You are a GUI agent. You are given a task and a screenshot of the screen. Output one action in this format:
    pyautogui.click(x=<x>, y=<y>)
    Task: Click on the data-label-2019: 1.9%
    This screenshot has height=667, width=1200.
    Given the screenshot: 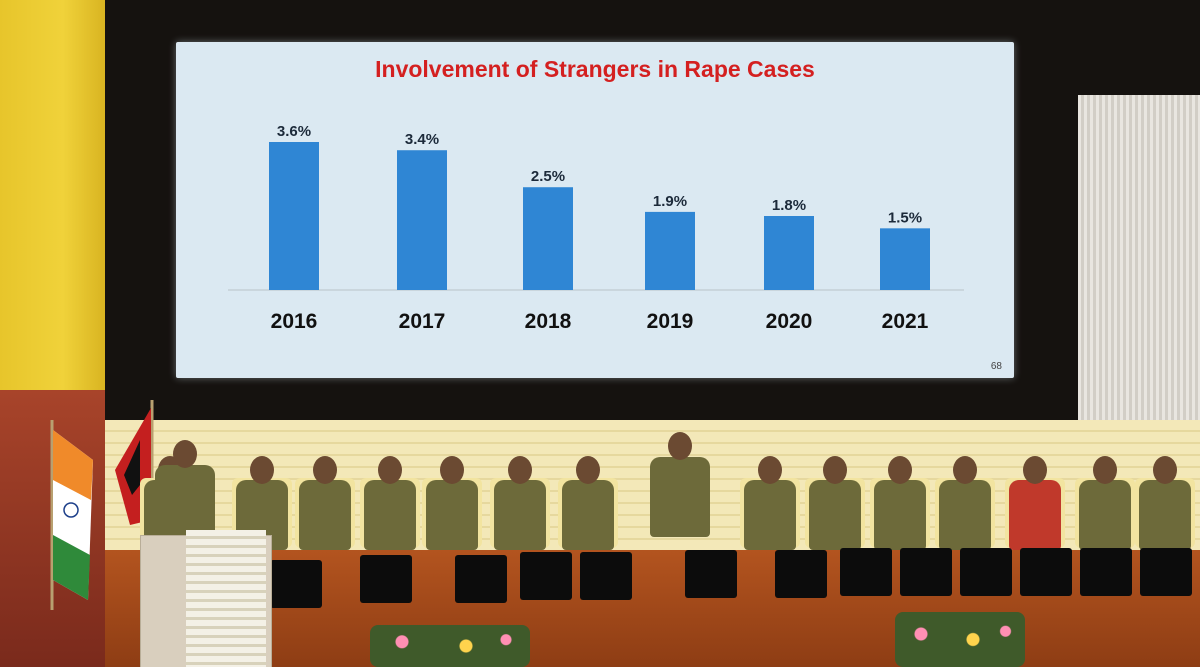 What is the action you would take?
    pyautogui.click(x=670, y=201)
    